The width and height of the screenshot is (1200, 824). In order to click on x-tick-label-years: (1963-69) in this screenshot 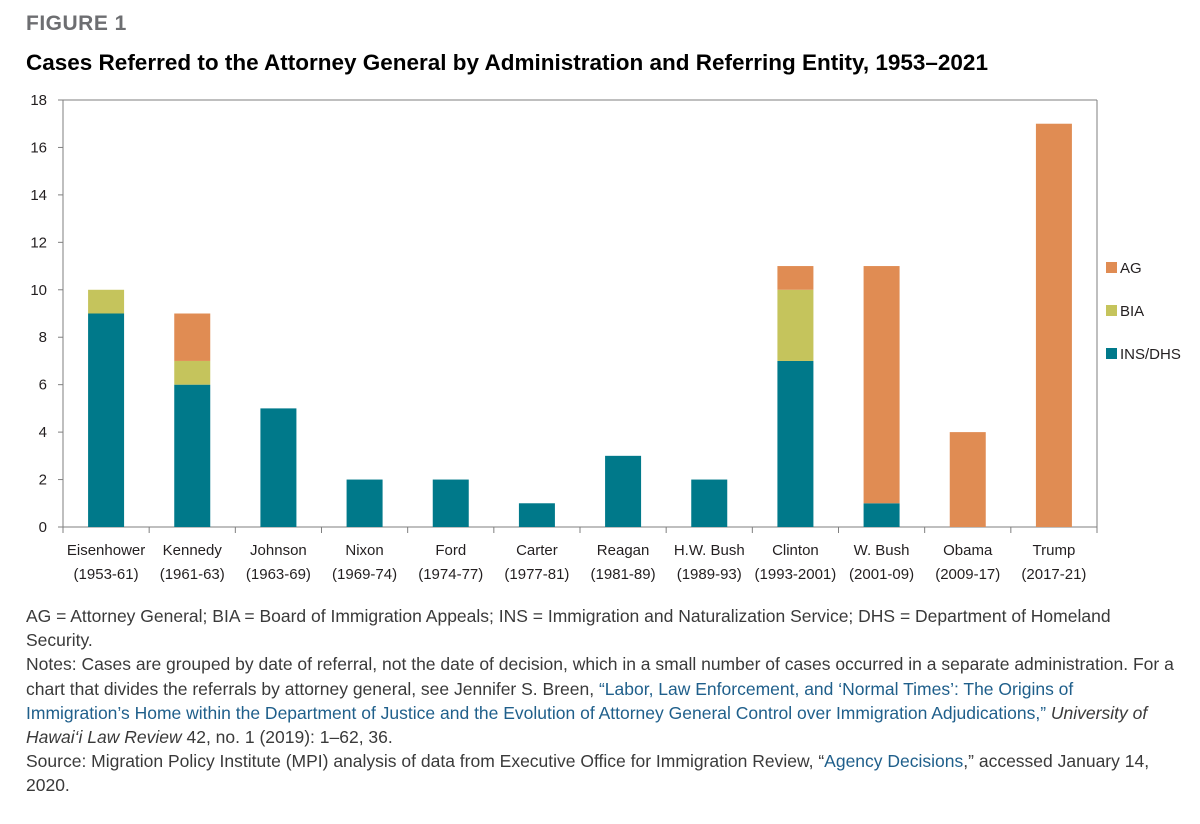, I will do `click(278, 574)`.